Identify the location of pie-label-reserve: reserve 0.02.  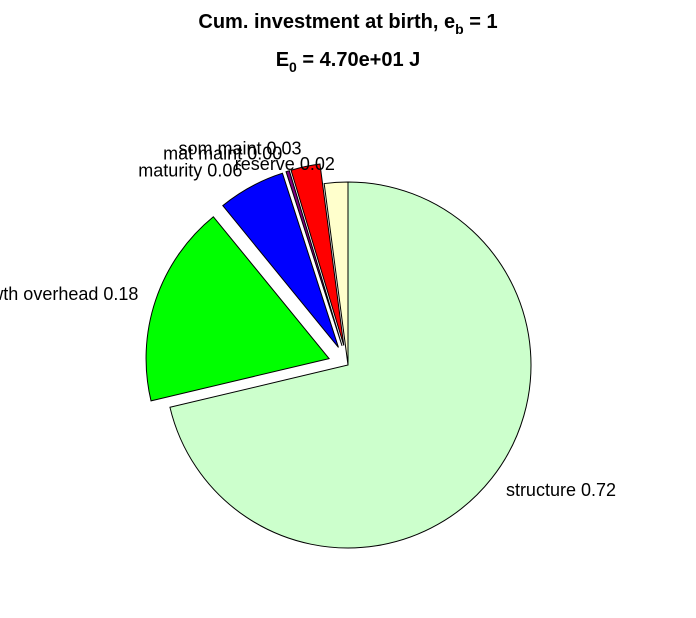
(285, 164).